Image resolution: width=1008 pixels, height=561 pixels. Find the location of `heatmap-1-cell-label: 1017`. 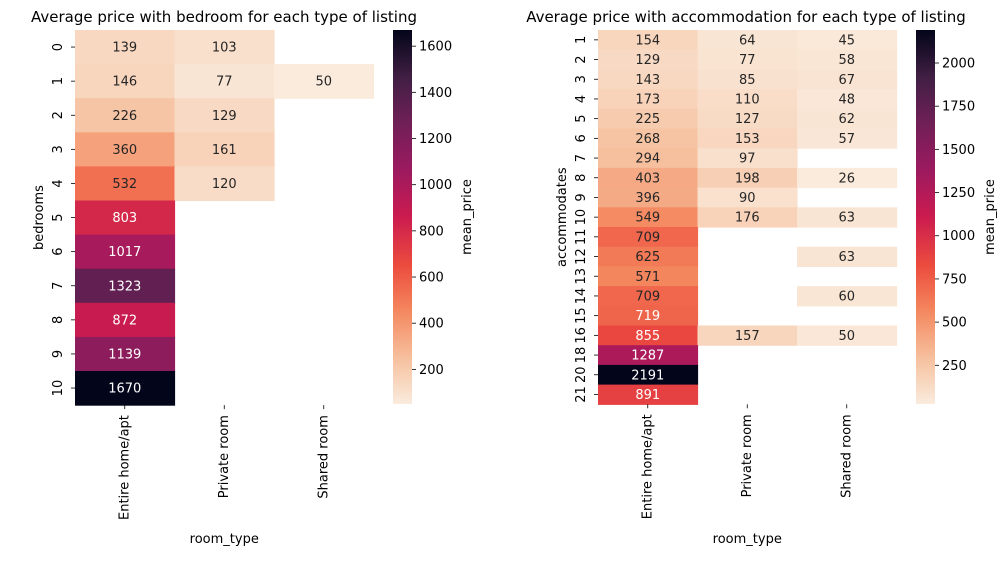

heatmap-1-cell-label: 1017 is located at coordinates (124, 252).